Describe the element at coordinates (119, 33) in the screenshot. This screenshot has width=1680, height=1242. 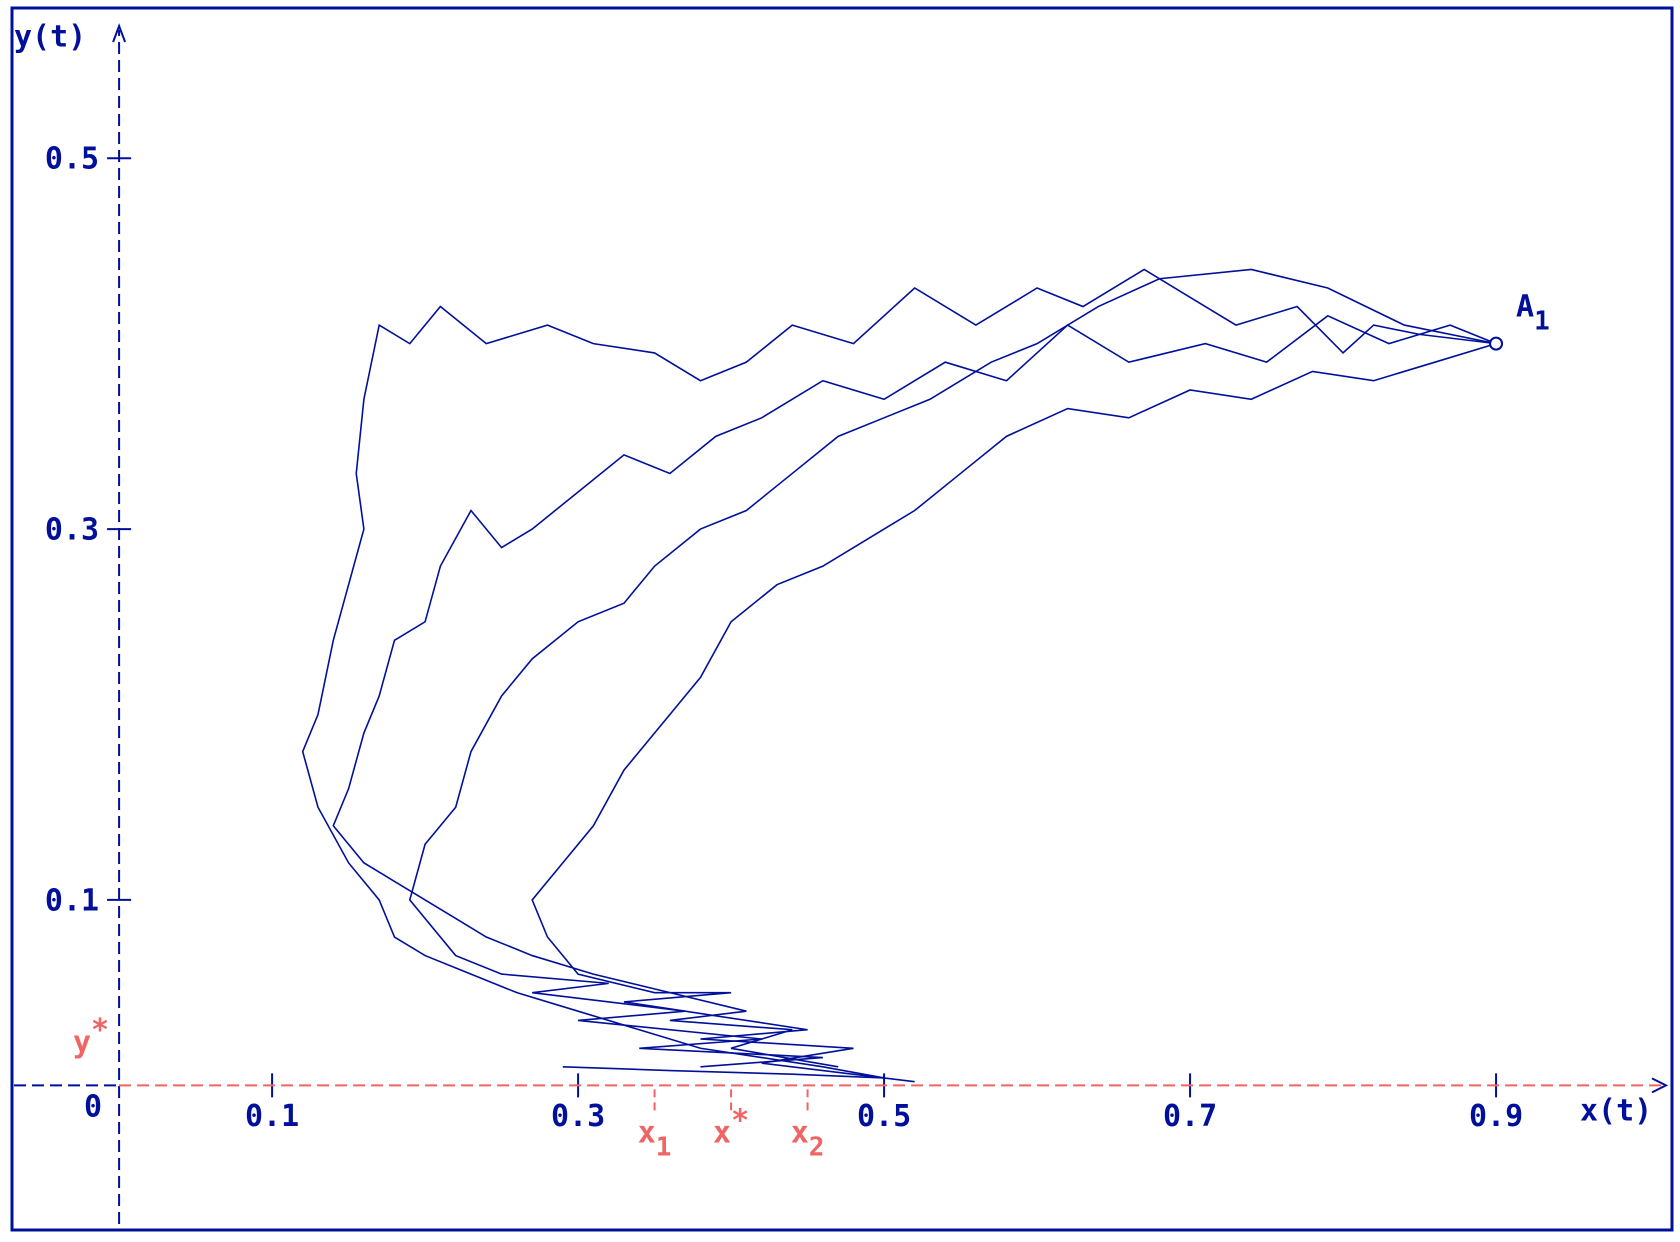
I see `y-axis-arrow` at that location.